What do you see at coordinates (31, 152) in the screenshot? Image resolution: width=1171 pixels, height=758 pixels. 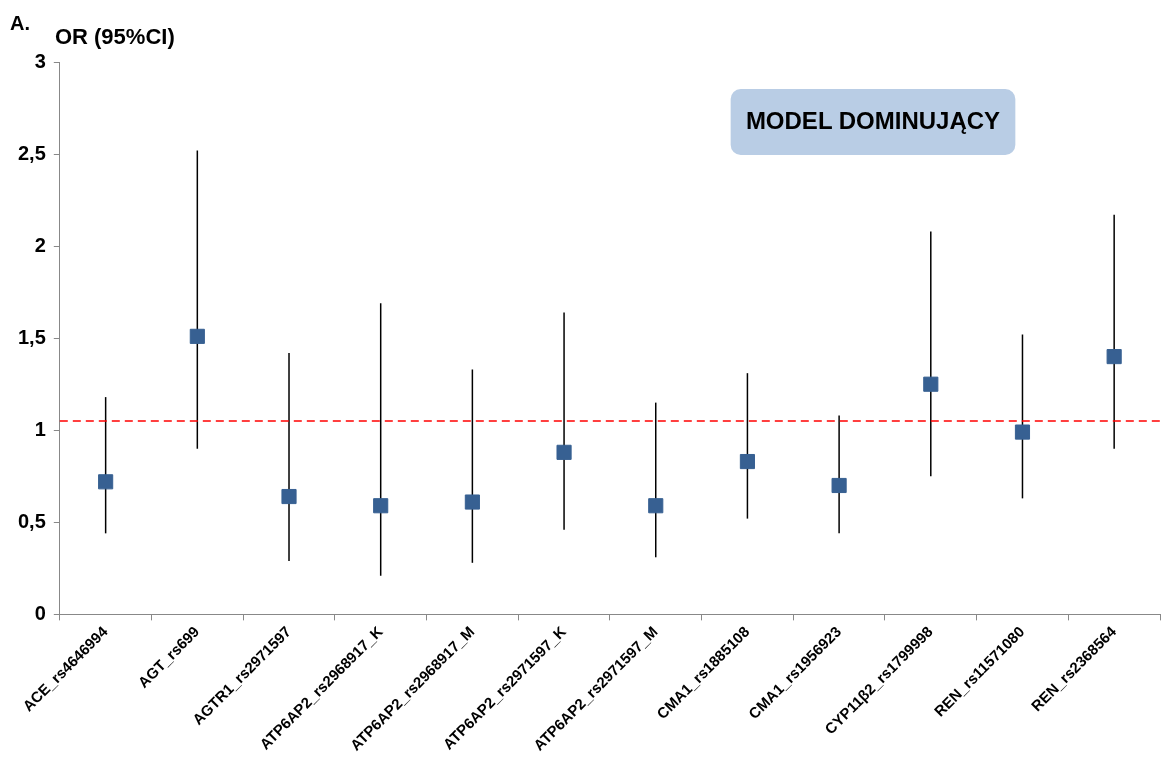 I see `y-tick-label: 2,5` at bounding box center [31, 152].